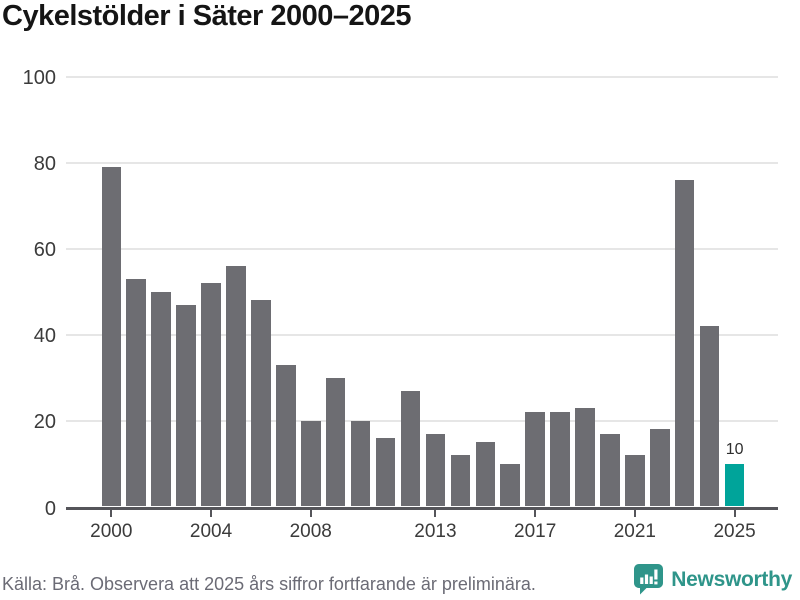 Image resolution: width=800 pixels, height=600 pixels. Describe the element at coordinates (422, 163) in the screenshot. I see `gridline-y80` at that location.